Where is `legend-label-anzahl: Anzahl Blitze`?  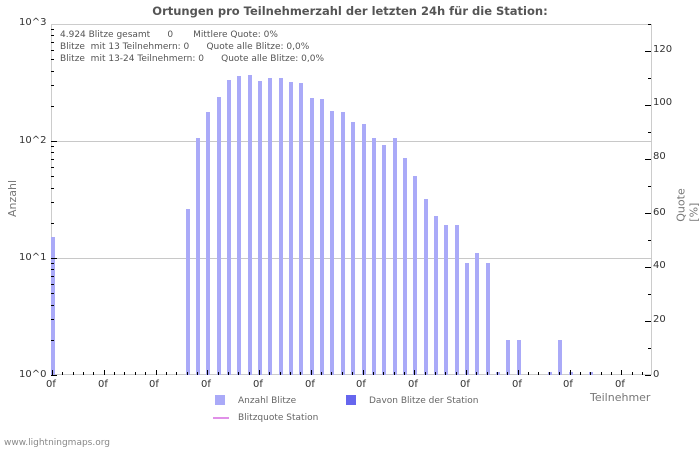 legend-label-anzahl: Anzahl Blitze is located at coordinates (267, 401).